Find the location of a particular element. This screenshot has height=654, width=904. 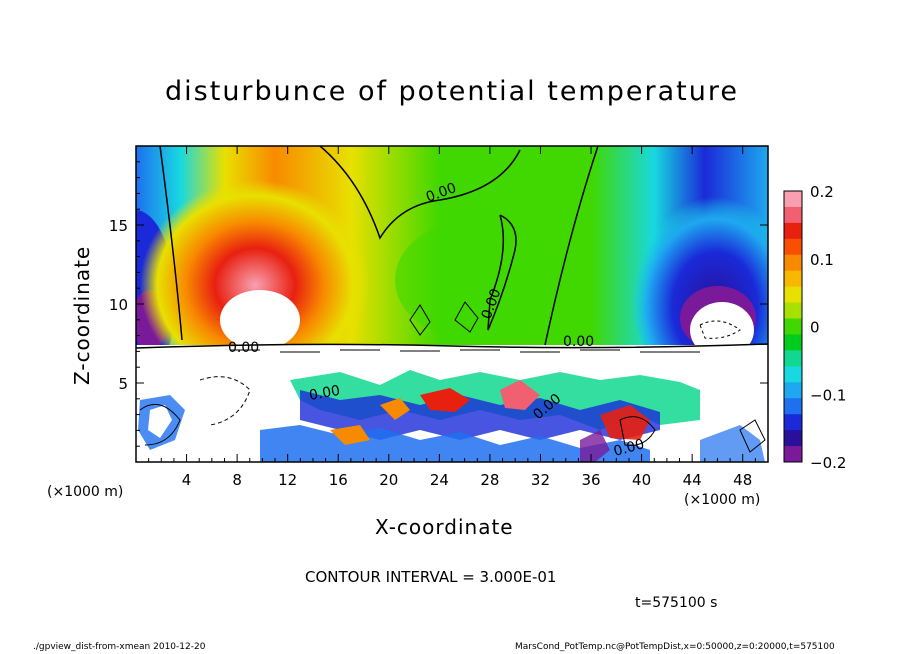

x-tick-label: 20 is located at coordinates (388, 480).